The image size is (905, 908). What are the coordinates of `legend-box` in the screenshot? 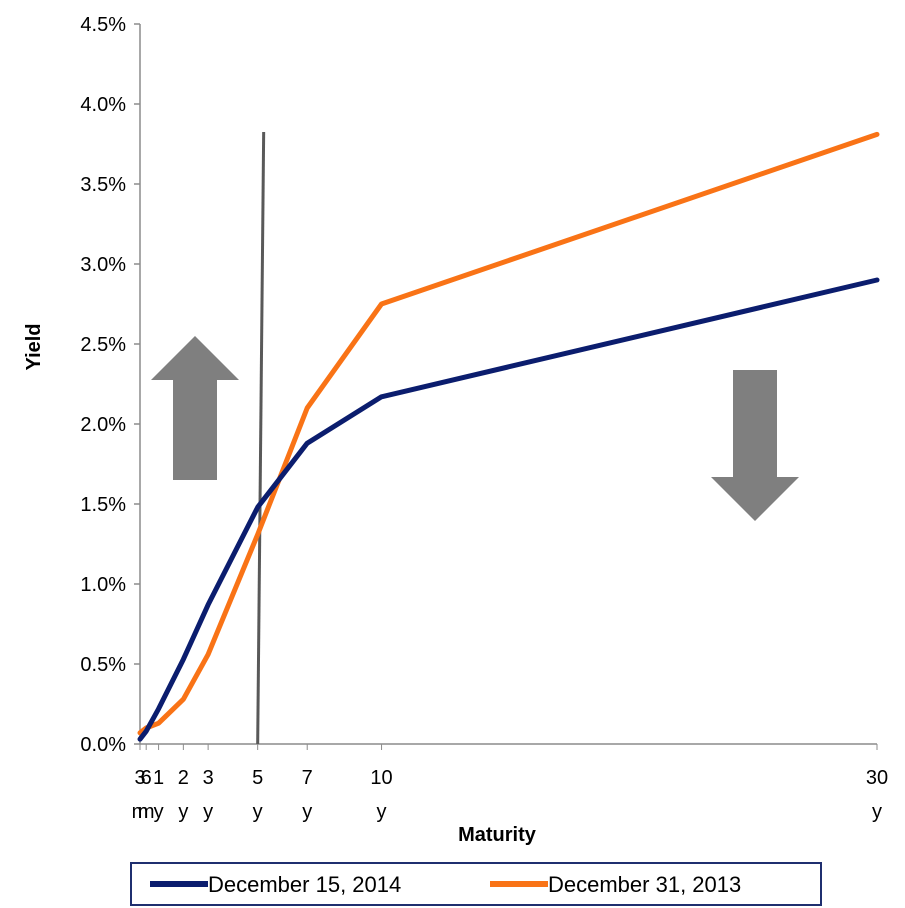 It's located at (476, 884).